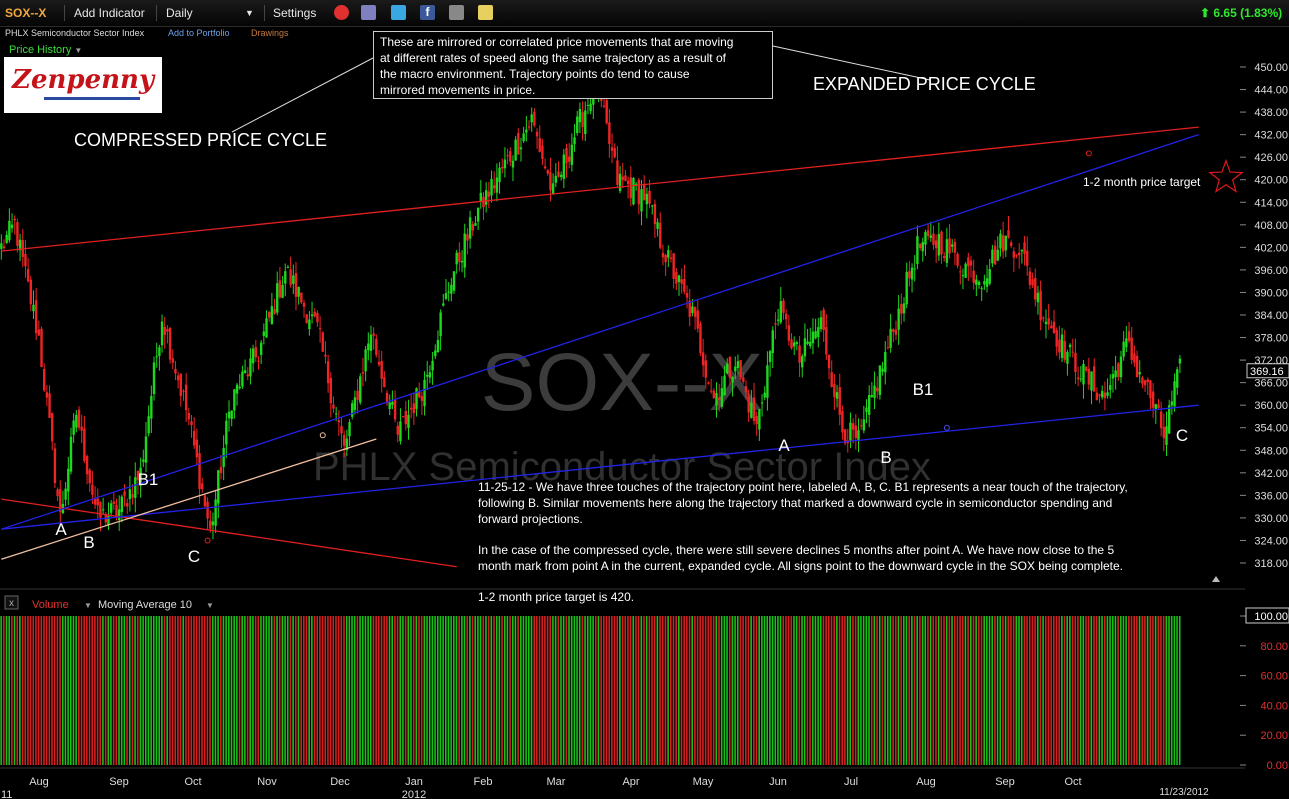 Image resolution: width=1289 pixels, height=799 pixels. Describe the element at coordinates (1271, 91) in the screenshot. I see `price-tick-label: 444.00` at that location.